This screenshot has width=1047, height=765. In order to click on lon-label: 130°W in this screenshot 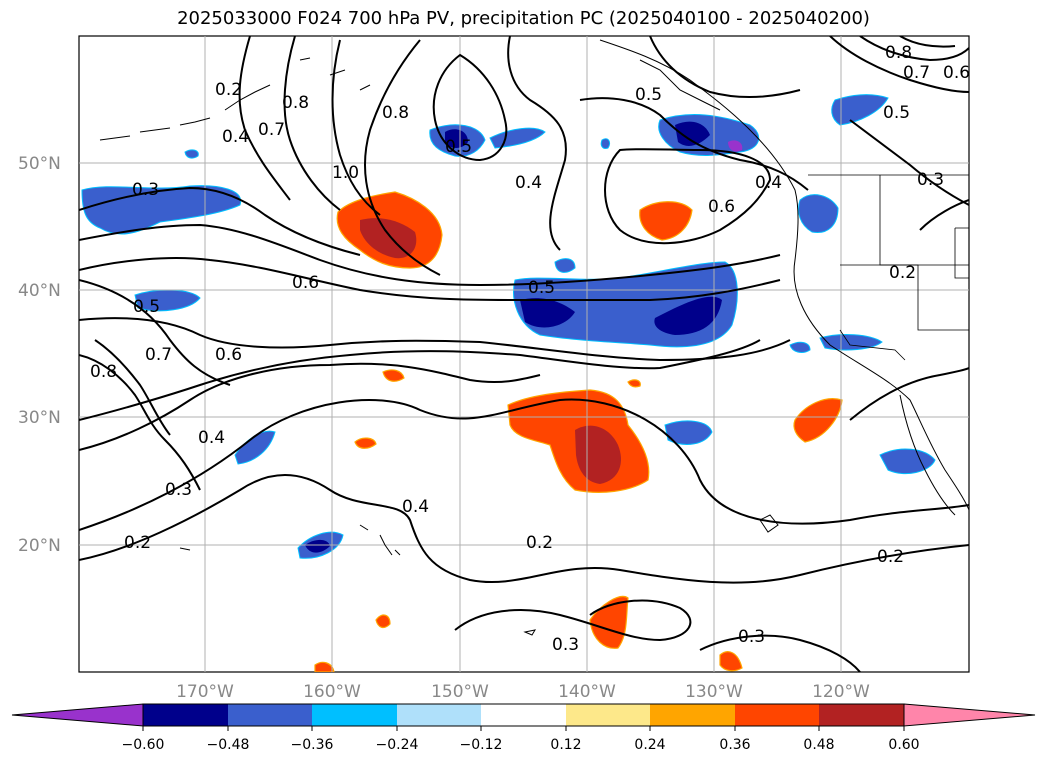, I will do `click(714, 692)`.